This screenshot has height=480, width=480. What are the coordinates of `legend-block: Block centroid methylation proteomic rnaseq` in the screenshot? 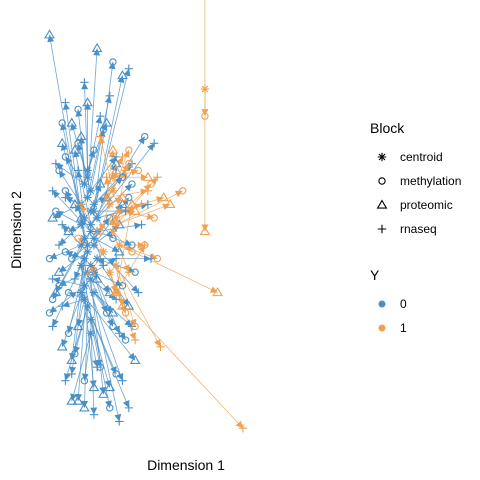 It's located at (415, 178).